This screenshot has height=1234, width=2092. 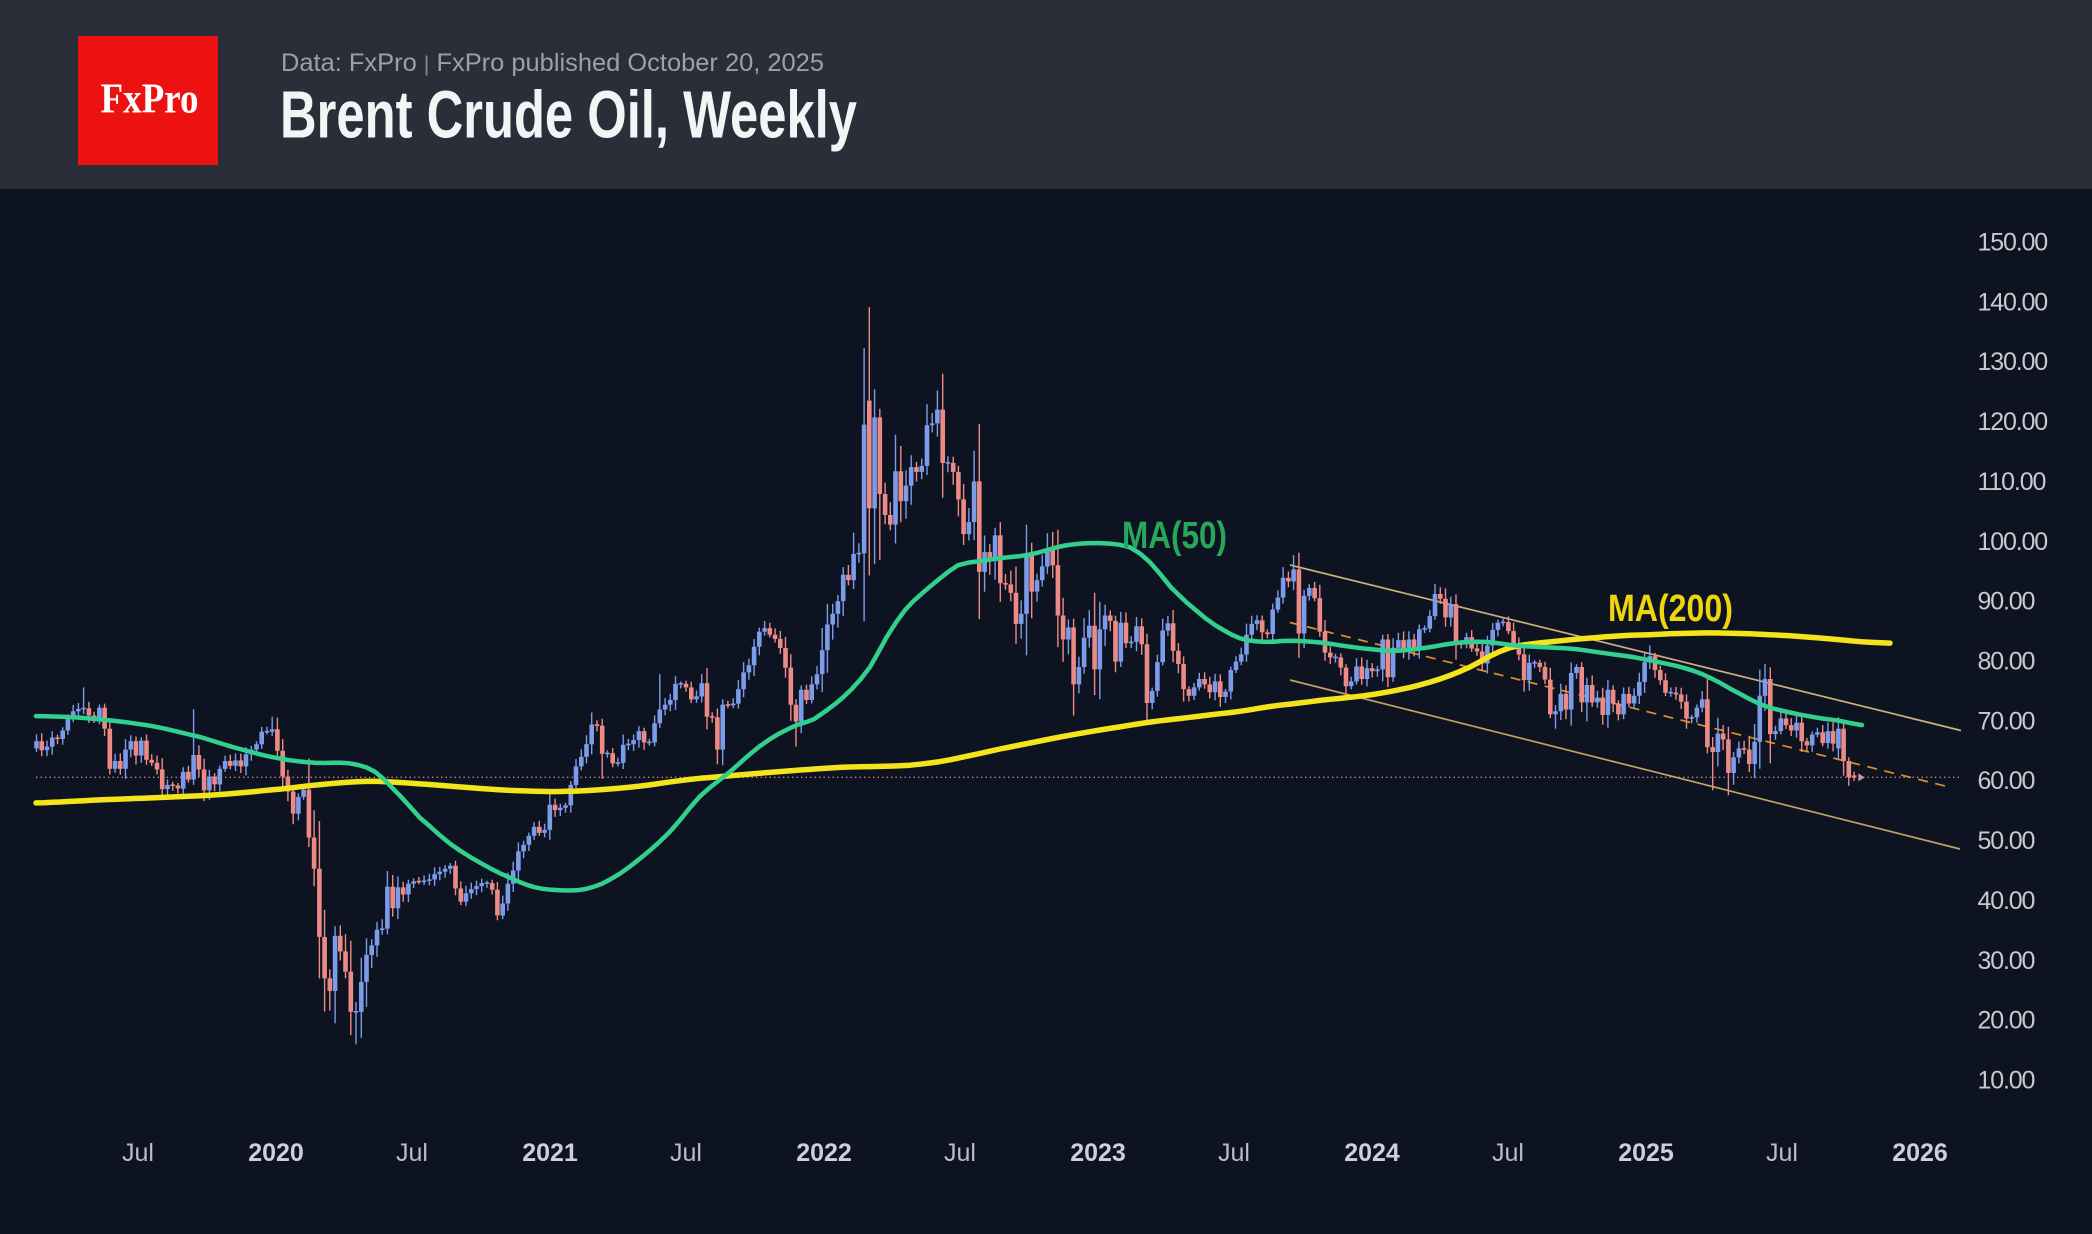 I want to click on svg-text: 140.00, so click(x=2013, y=302).